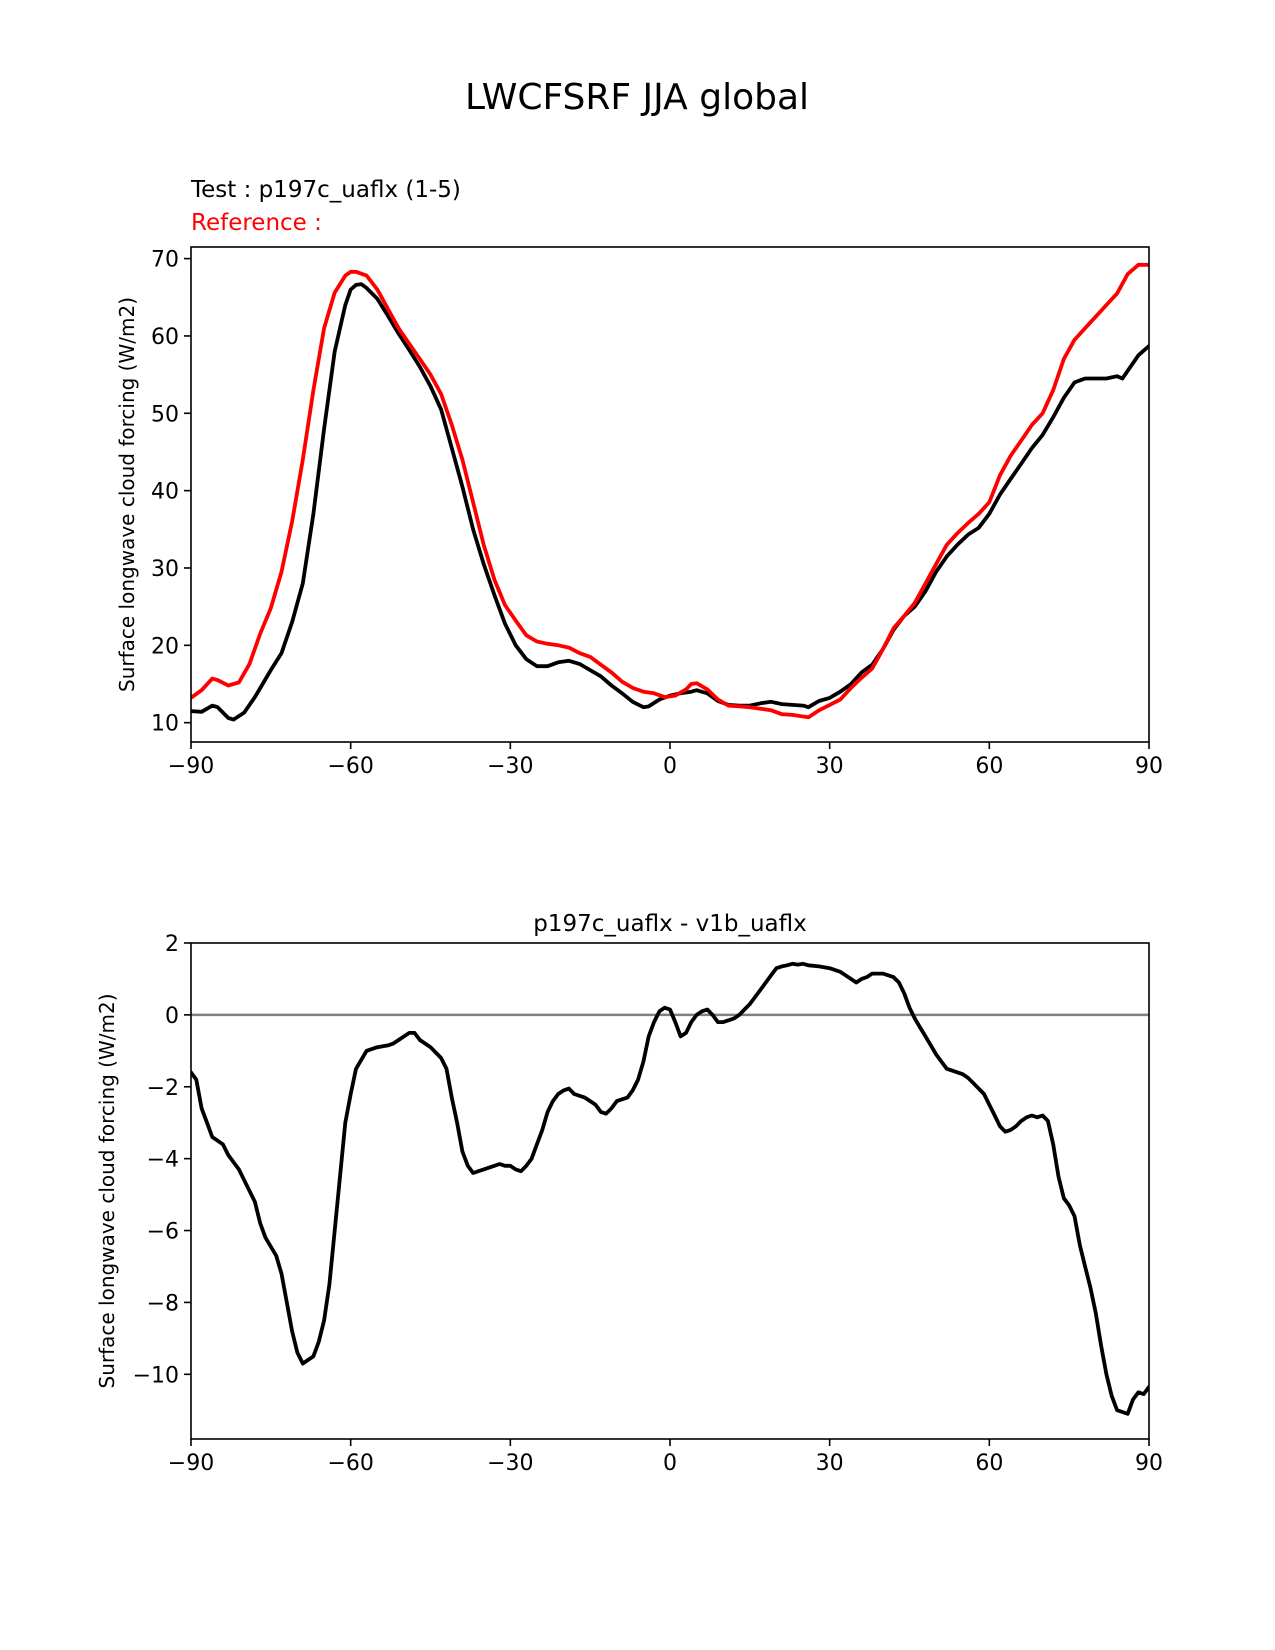  I want to click on figure-suptitle: LWCFSRF JJA global, so click(637, 97).